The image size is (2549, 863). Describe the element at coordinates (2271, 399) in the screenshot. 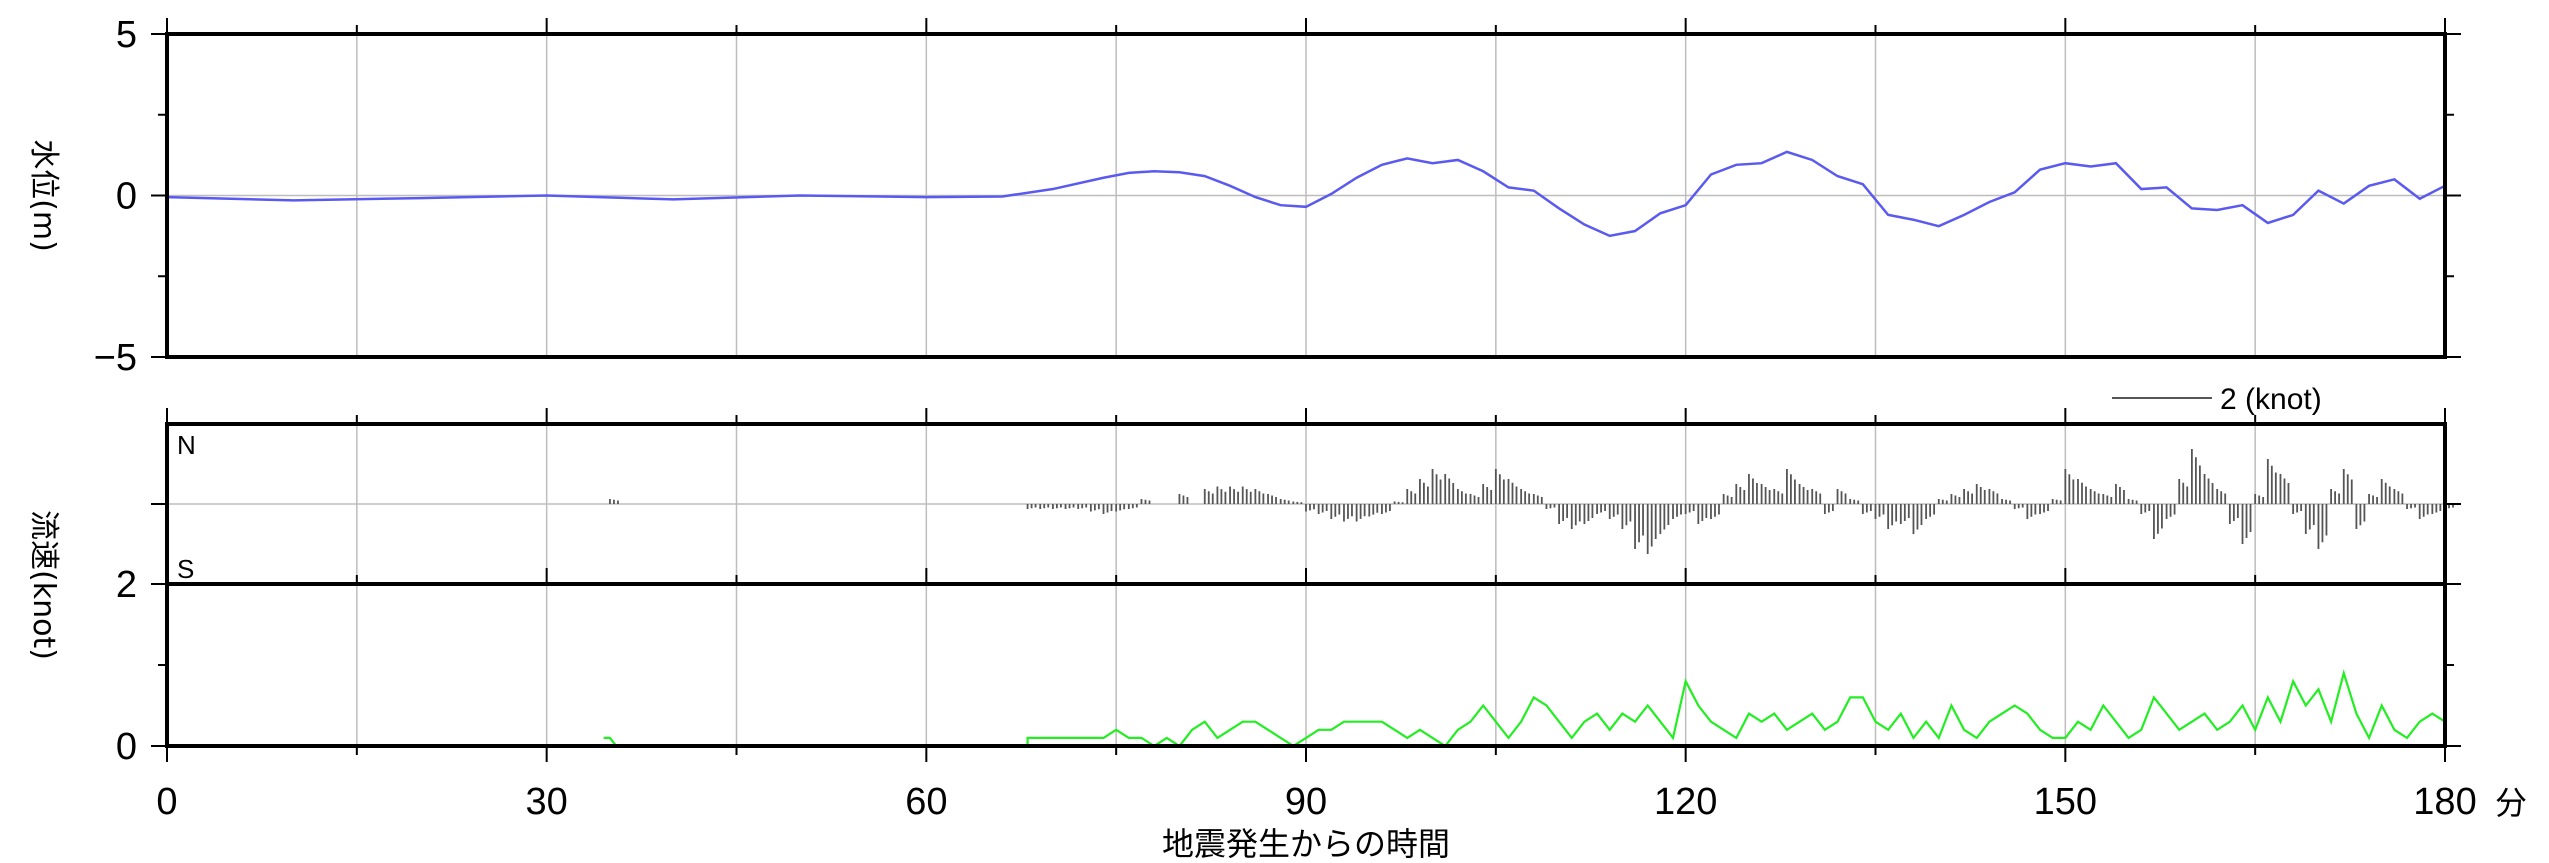

I see `scale-label: 2 (knot)` at that location.